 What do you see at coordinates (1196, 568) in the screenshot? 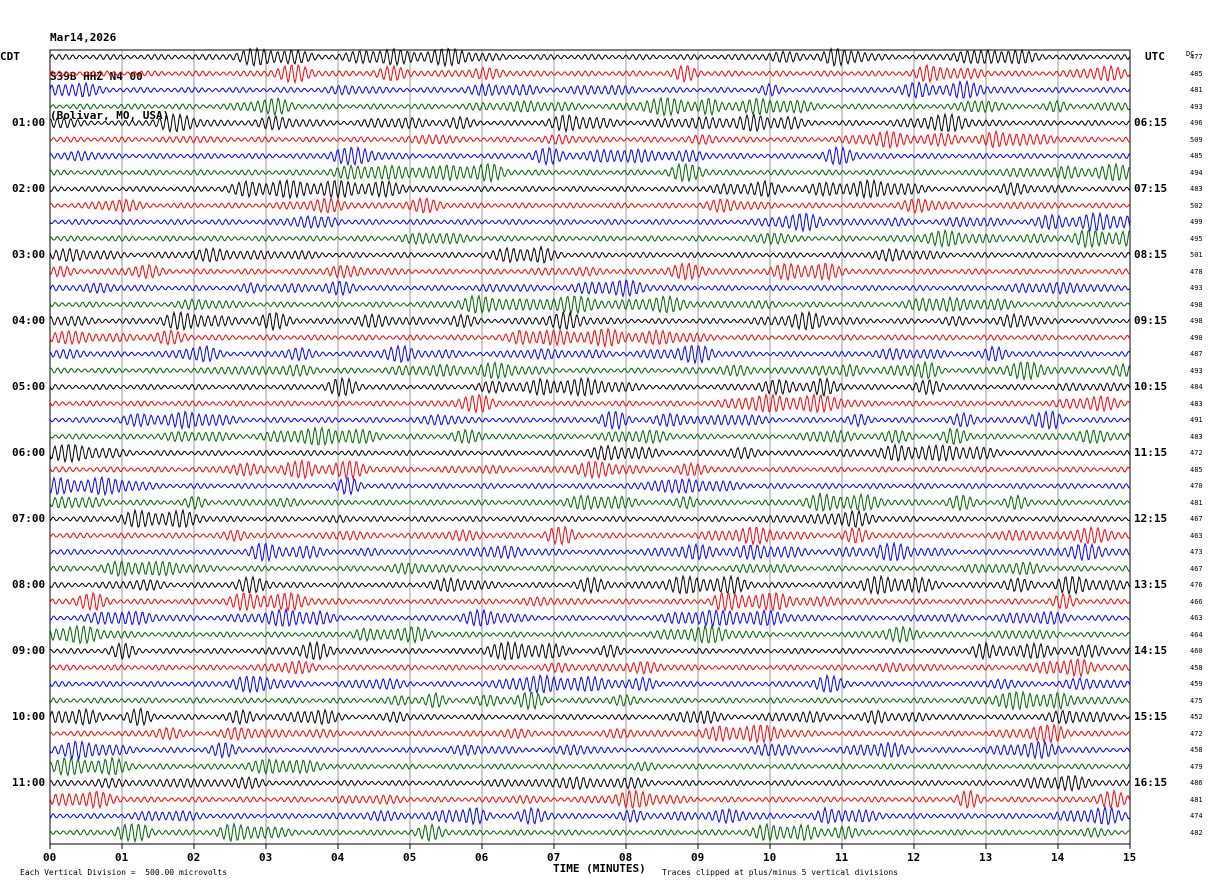
I see `dc-offset-label: 467` at bounding box center [1196, 568].